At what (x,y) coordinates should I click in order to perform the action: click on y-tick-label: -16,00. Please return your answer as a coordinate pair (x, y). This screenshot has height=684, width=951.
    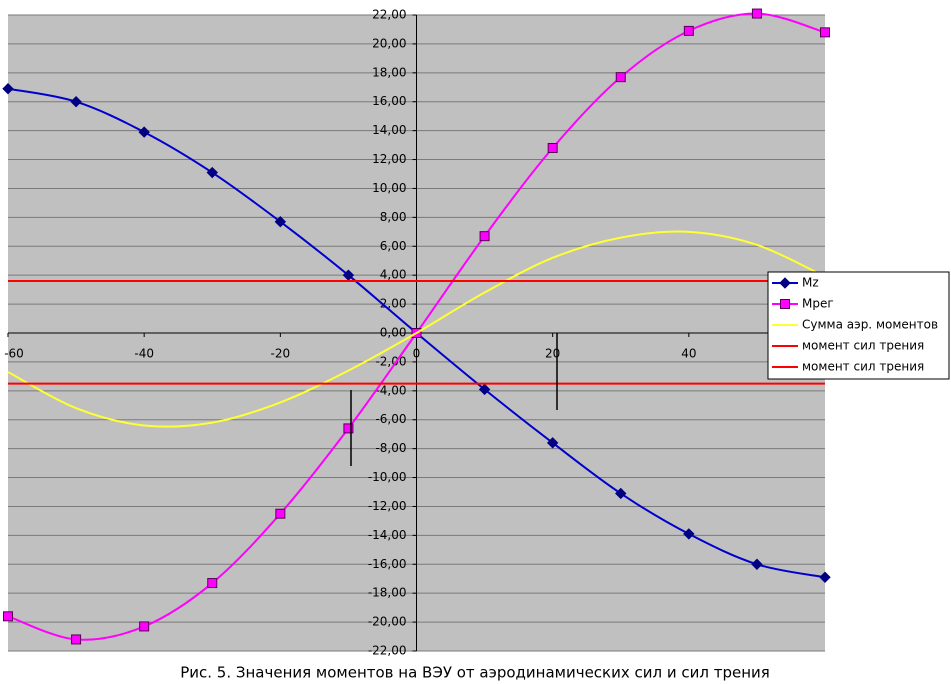
    Looking at the image, I should click on (387, 564).